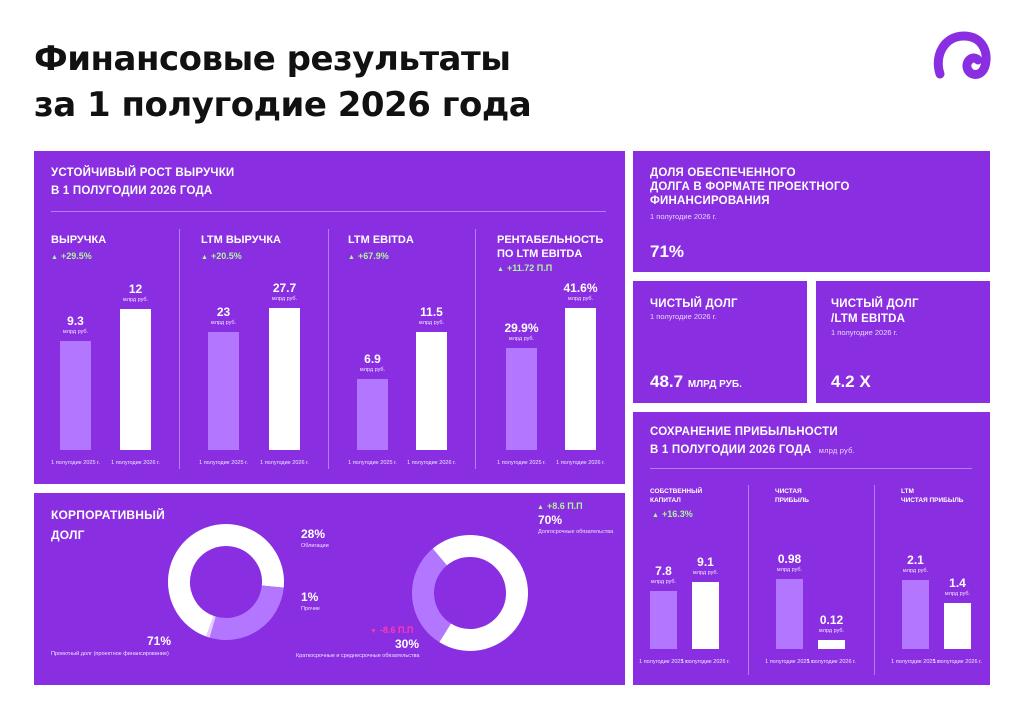 The height and width of the screenshot is (718, 1024). I want to click on net-debt-value: 48.7 МЛРД РУБ., so click(696, 382).